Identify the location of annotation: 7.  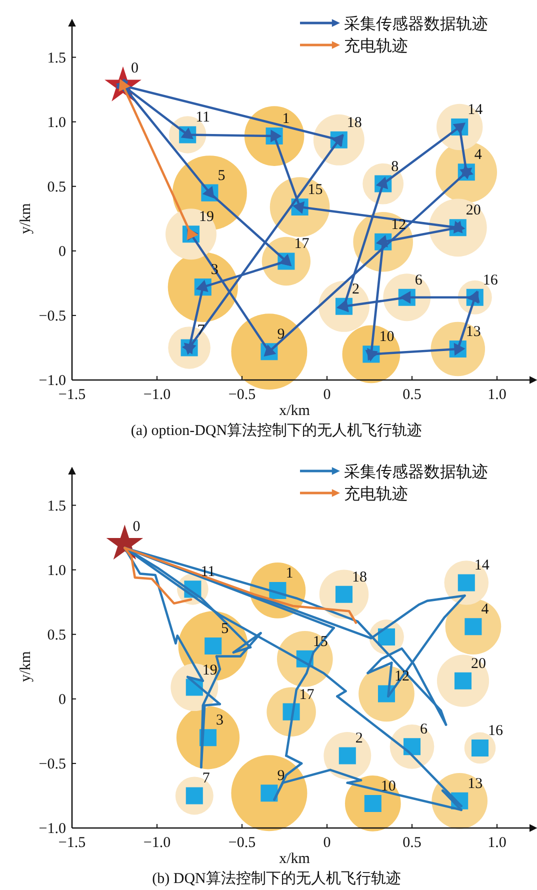
(206, 778).